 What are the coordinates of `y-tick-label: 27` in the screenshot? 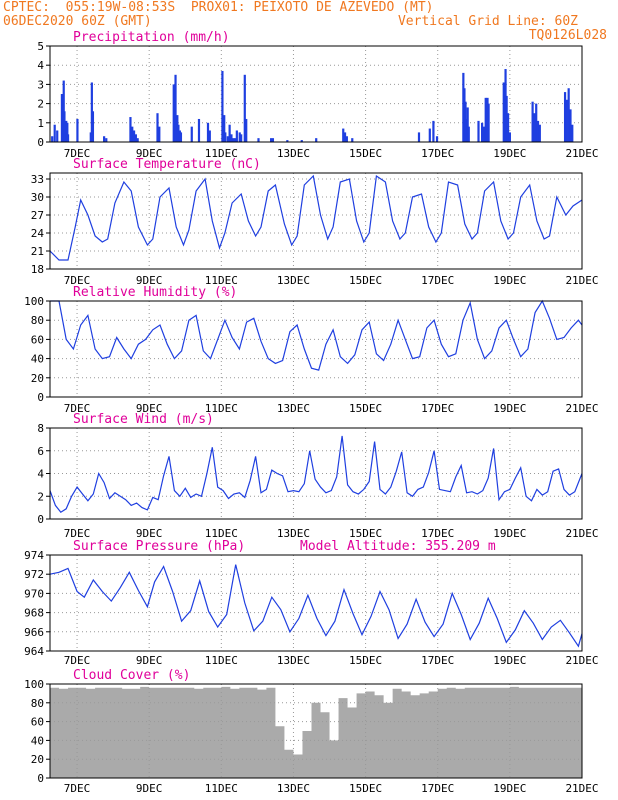 It's located at (37, 215).